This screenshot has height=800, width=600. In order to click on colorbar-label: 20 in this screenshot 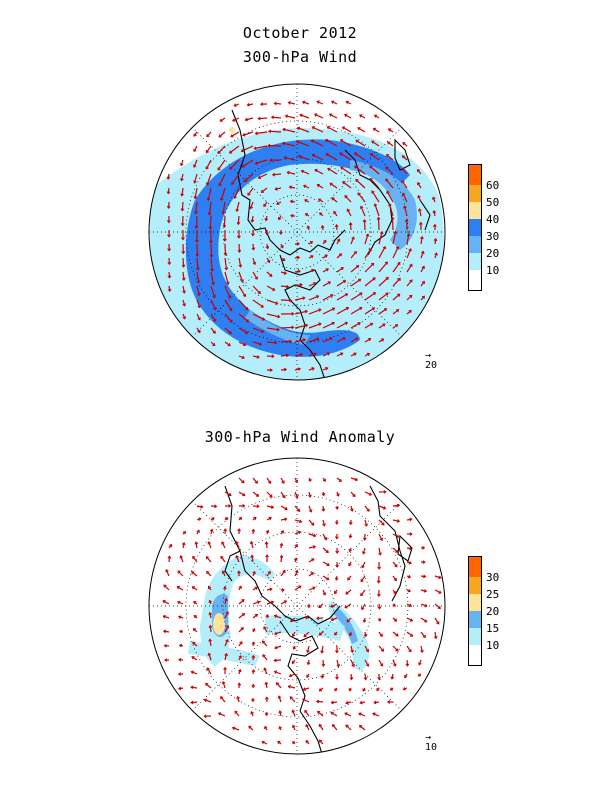, I will do `click(493, 611)`.